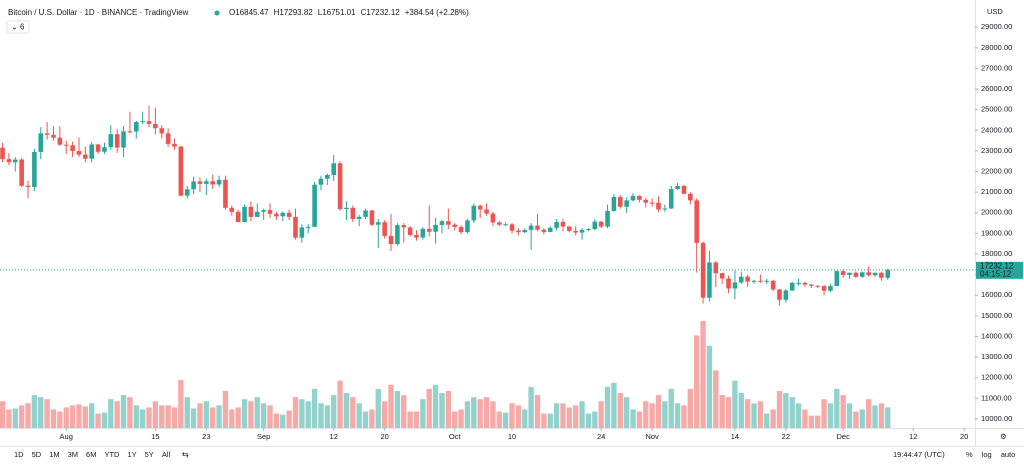 Image resolution: width=1024 pixels, height=464 pixels. Describe the element at coordinates (73, 454) in the screenshot. I see `range-button: 3M` at that location.